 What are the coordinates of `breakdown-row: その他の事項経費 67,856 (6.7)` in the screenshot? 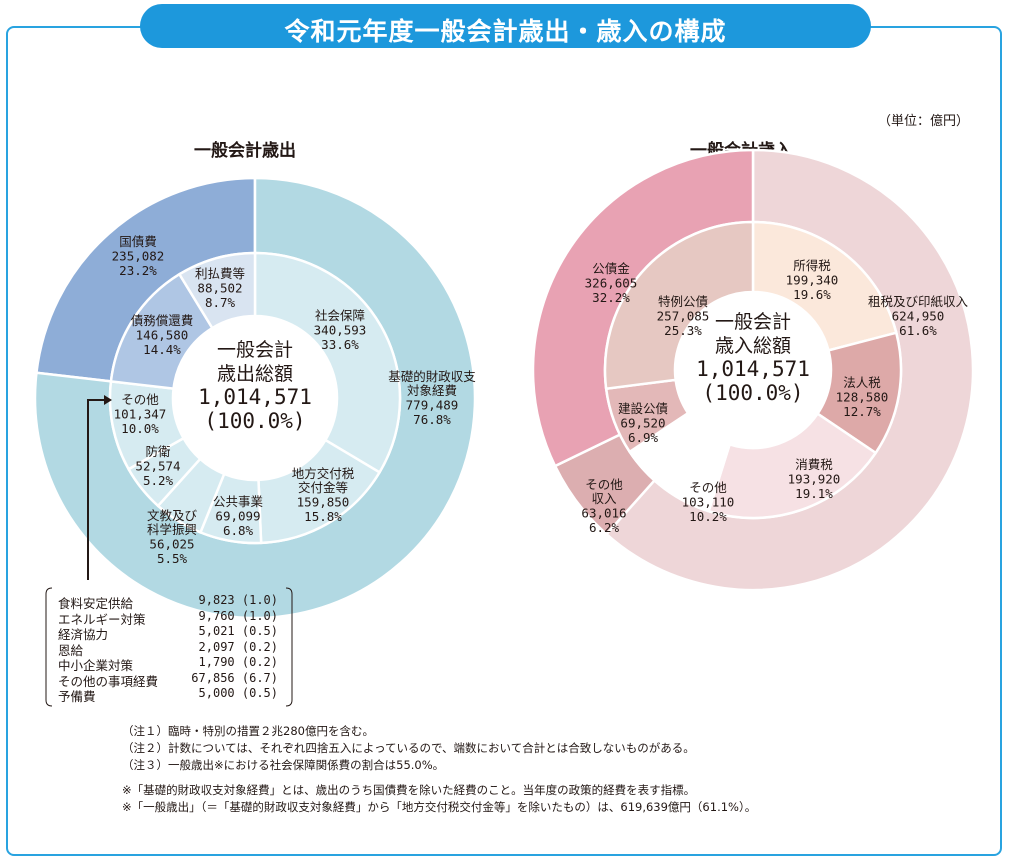 It's located at (176, 679).